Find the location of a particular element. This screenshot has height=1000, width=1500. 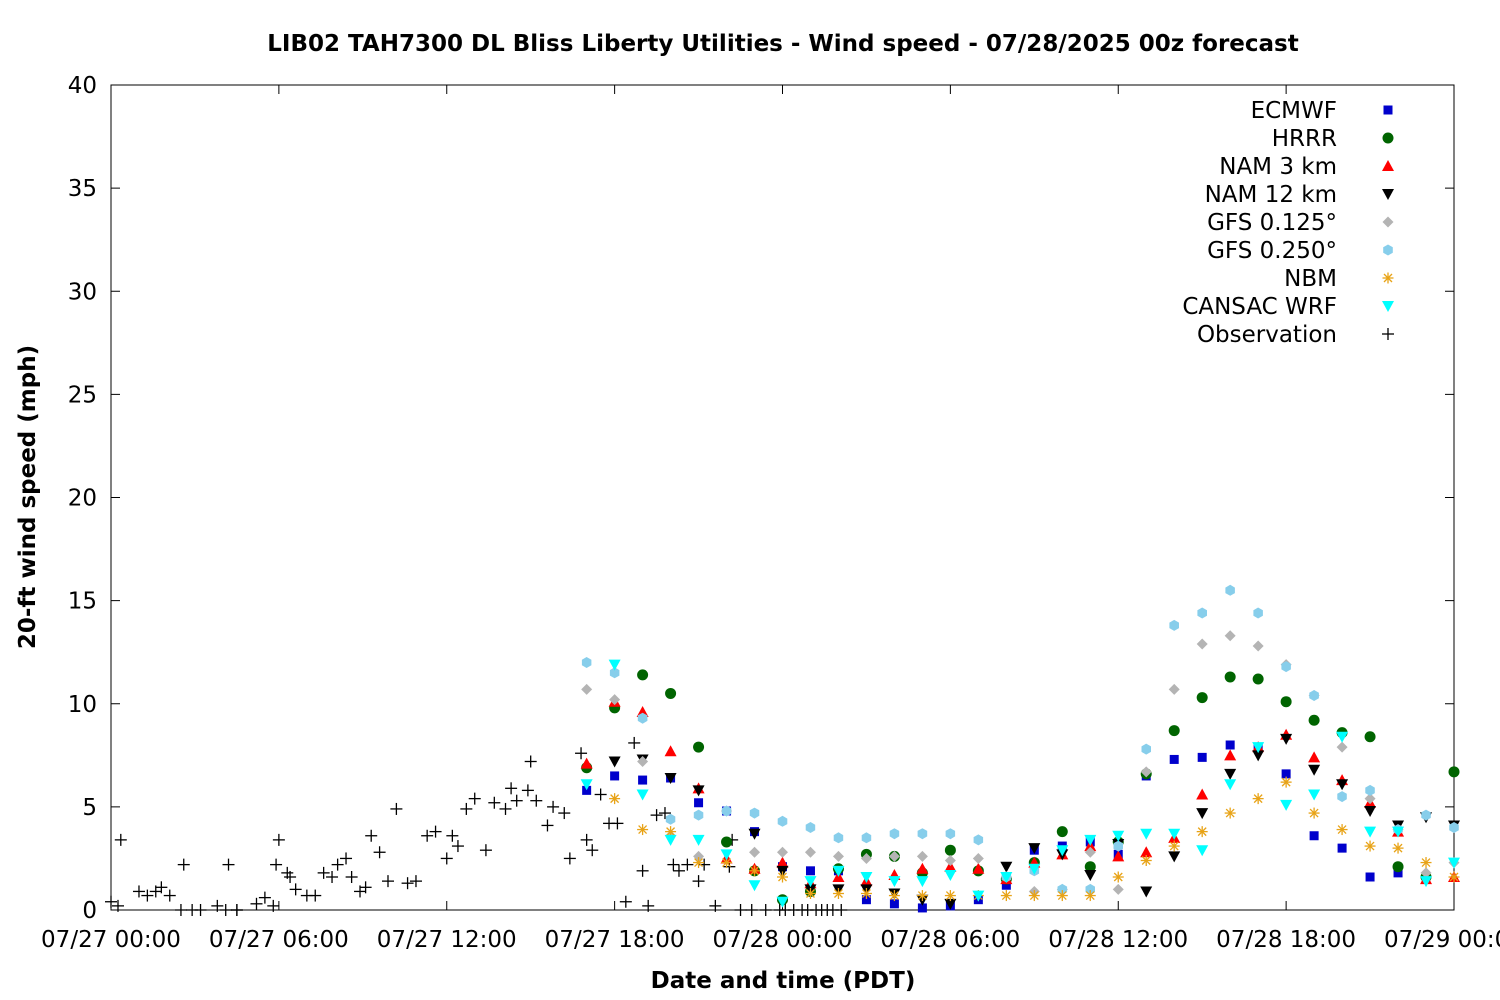

x-tick-label: 07/27 18:00 is located at coordinates (615, 940).